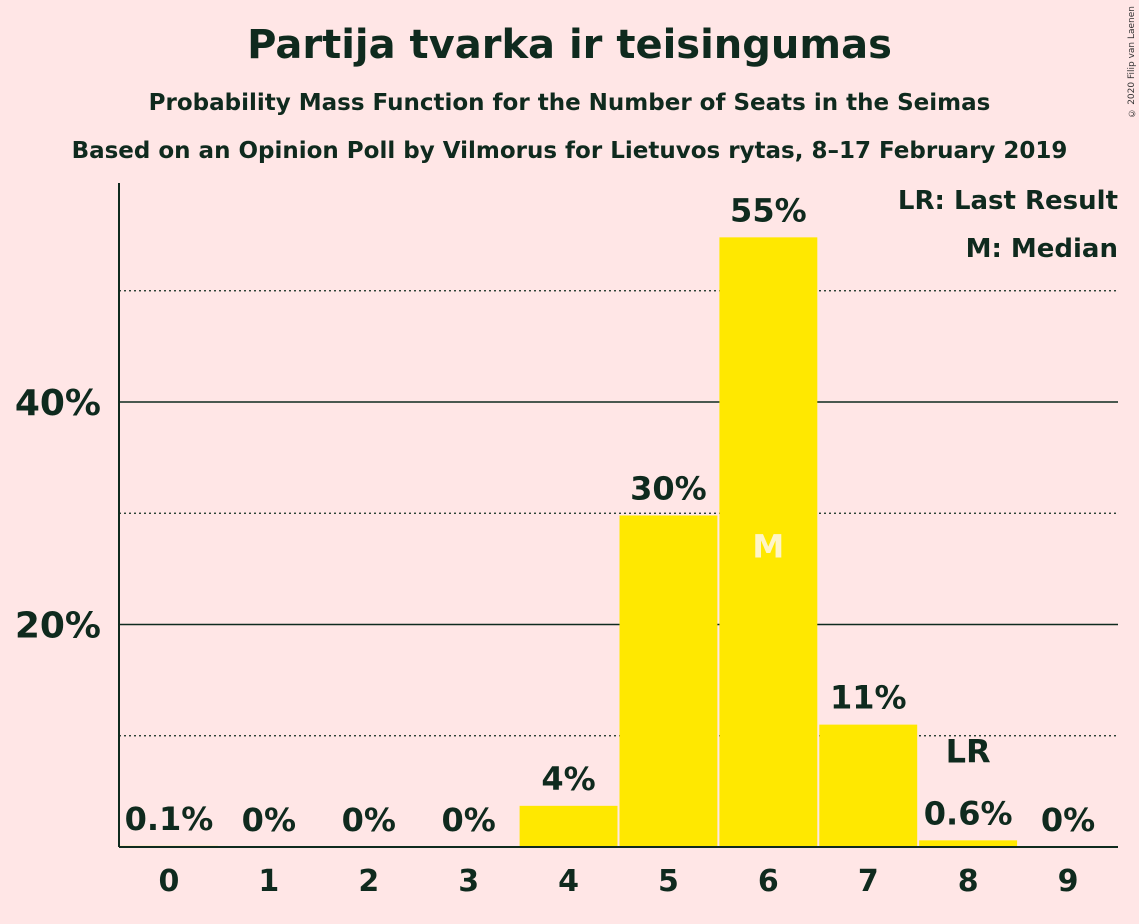 This screenshot has height=924, width=1139. I want to click on median-marker: M, so click(768, 546).